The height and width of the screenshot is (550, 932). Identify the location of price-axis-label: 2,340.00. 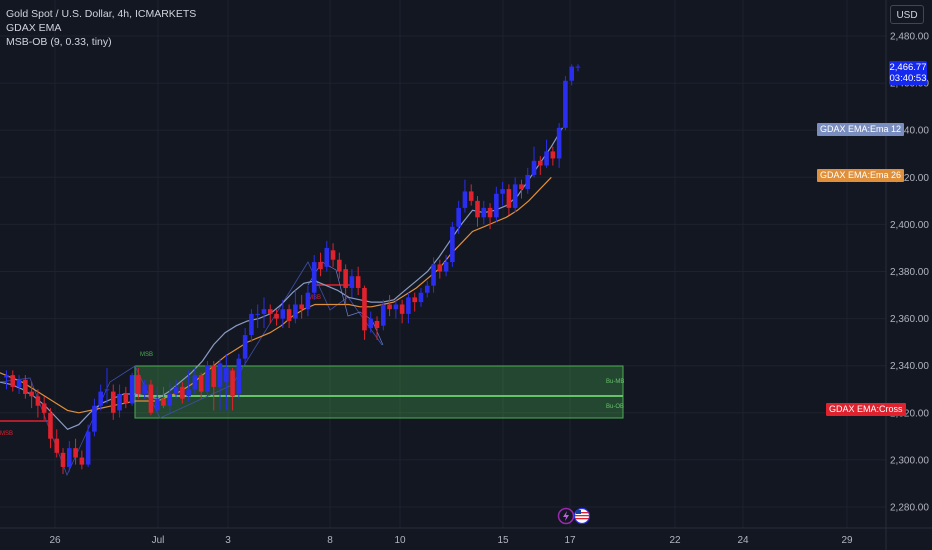
(909, 366).